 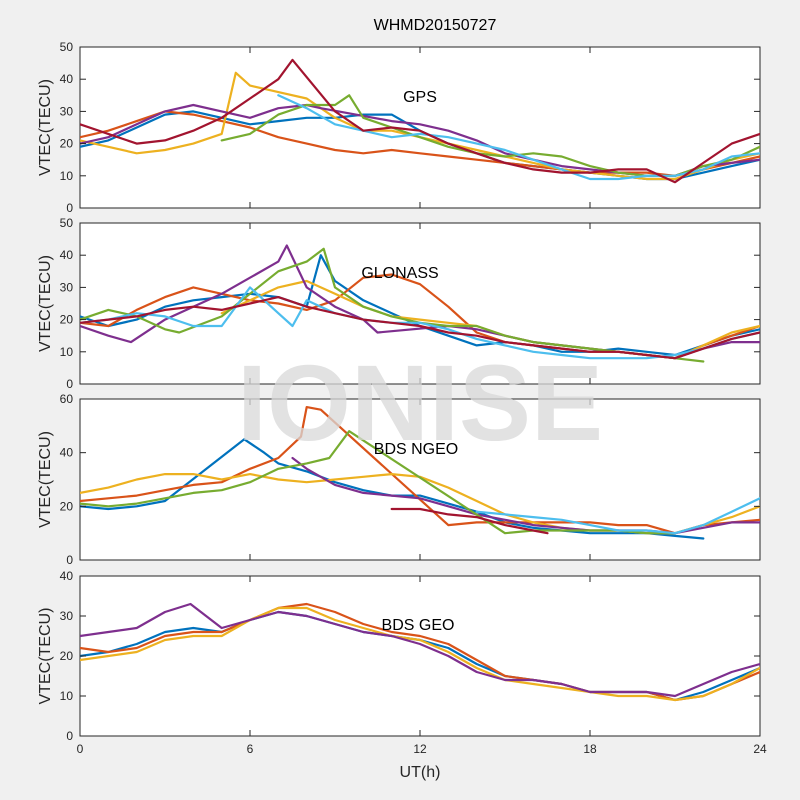 I want to click on x-axis-label: UT(h), so click(x=420, y=772).